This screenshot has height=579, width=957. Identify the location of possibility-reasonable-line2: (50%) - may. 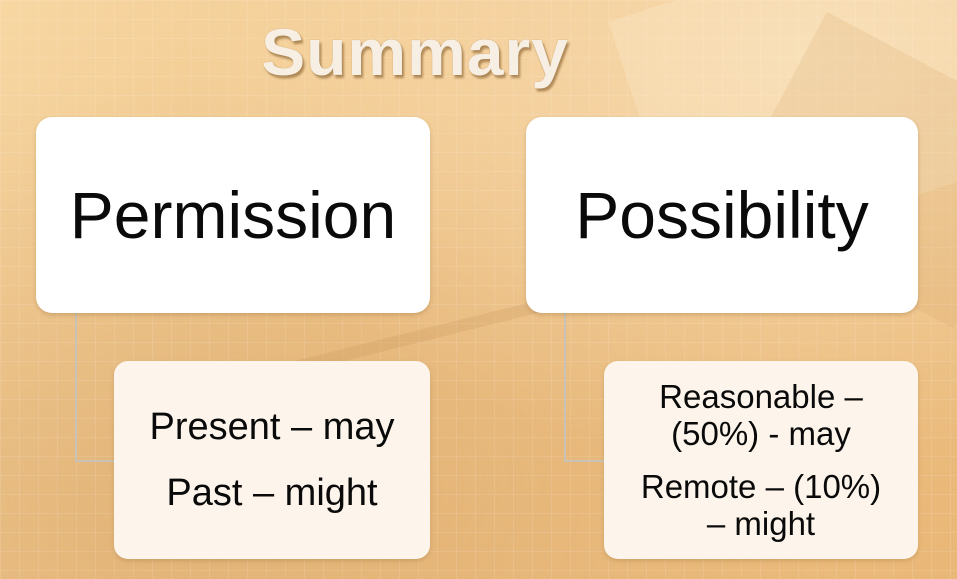
(761, 433).